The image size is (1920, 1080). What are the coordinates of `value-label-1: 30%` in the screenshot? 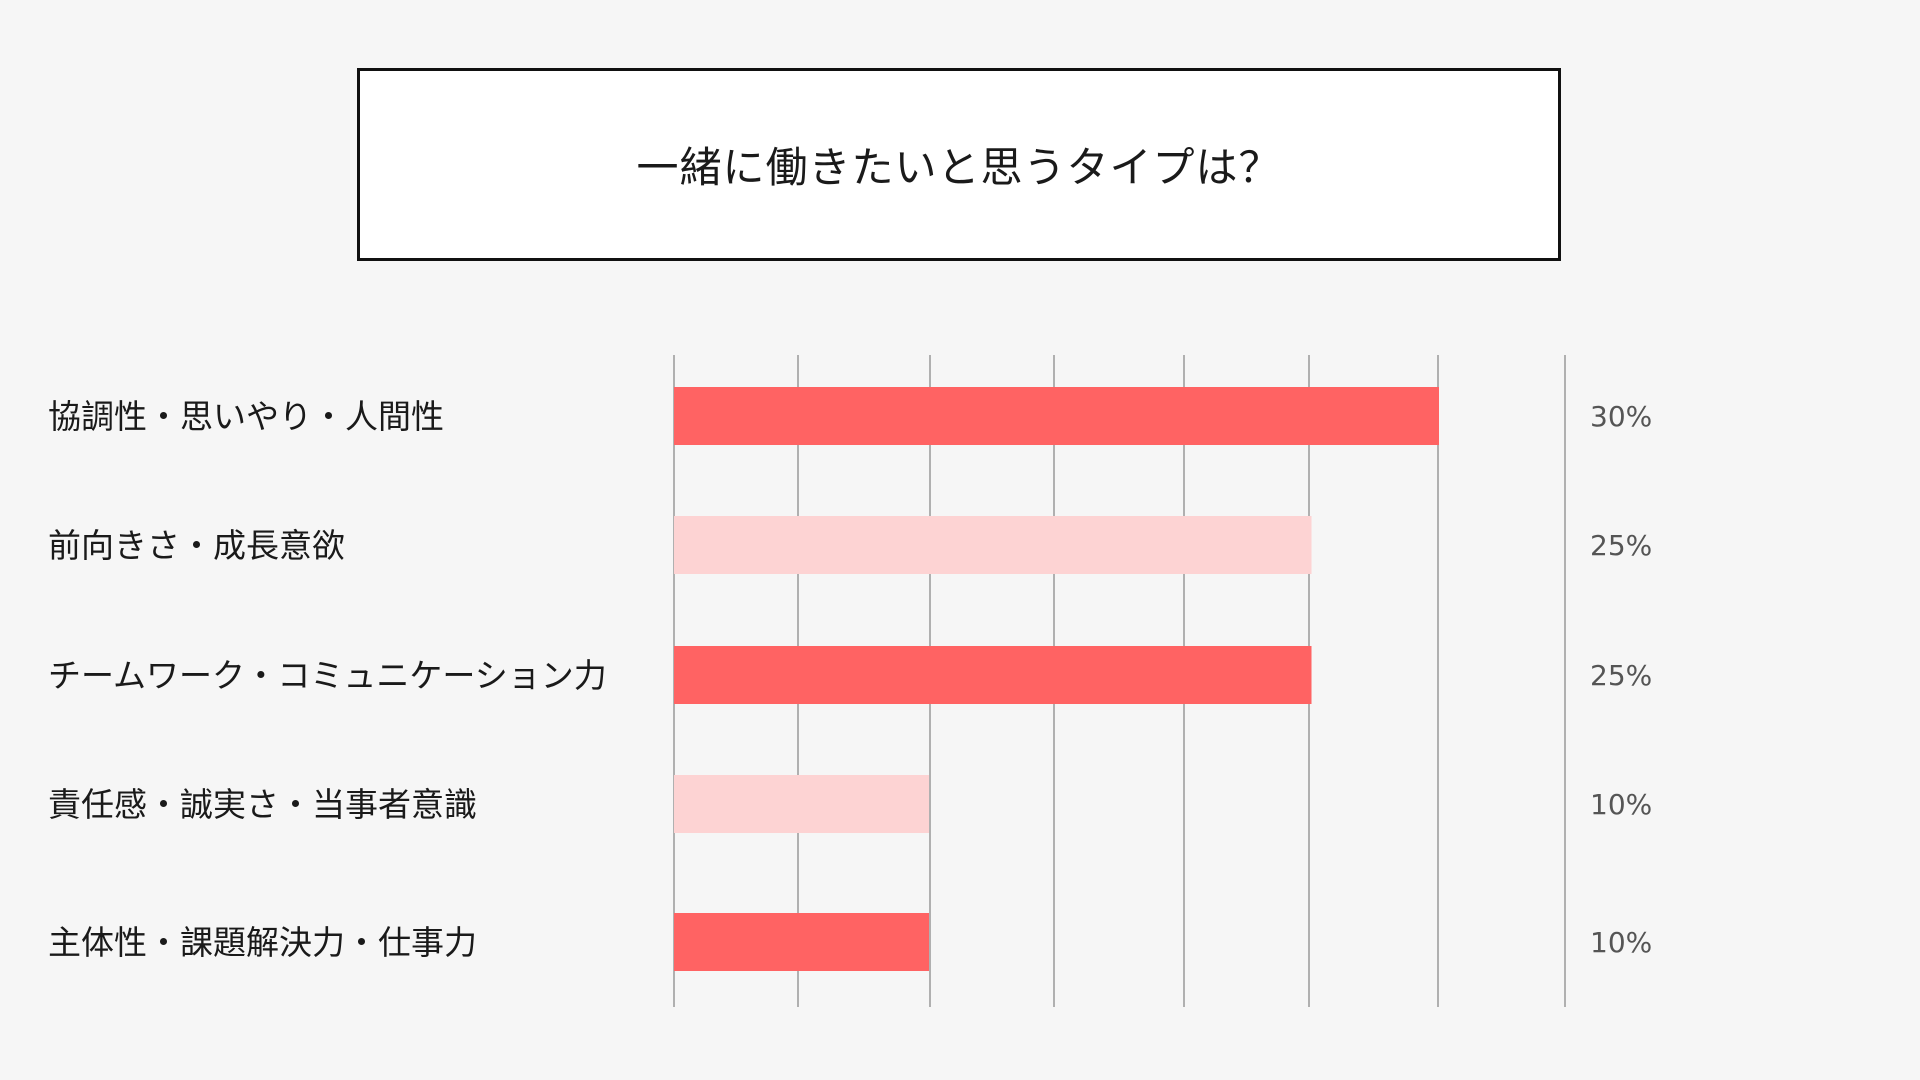 It's located at (1621, 416).